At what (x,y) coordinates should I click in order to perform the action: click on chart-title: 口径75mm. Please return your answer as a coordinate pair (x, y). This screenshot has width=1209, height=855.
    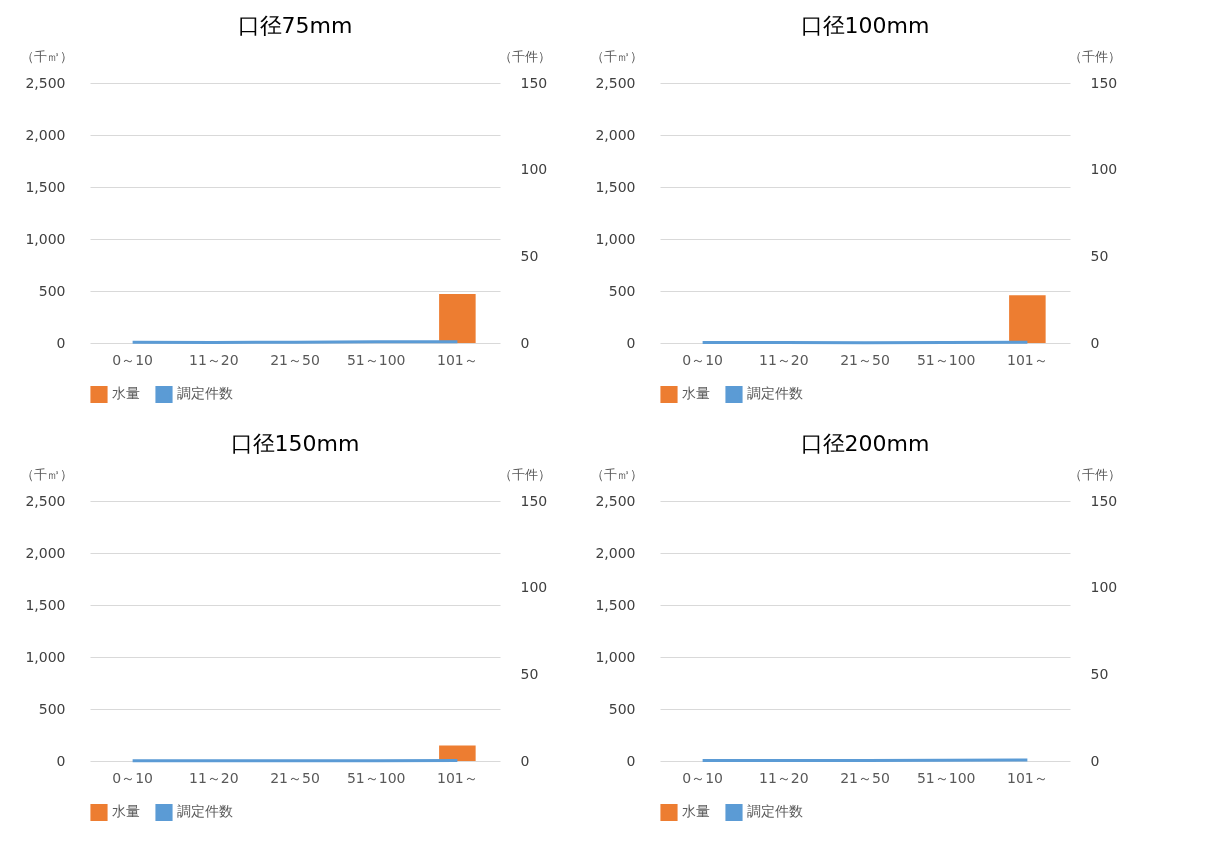
    Looking at the image, I should click on (295, 25).